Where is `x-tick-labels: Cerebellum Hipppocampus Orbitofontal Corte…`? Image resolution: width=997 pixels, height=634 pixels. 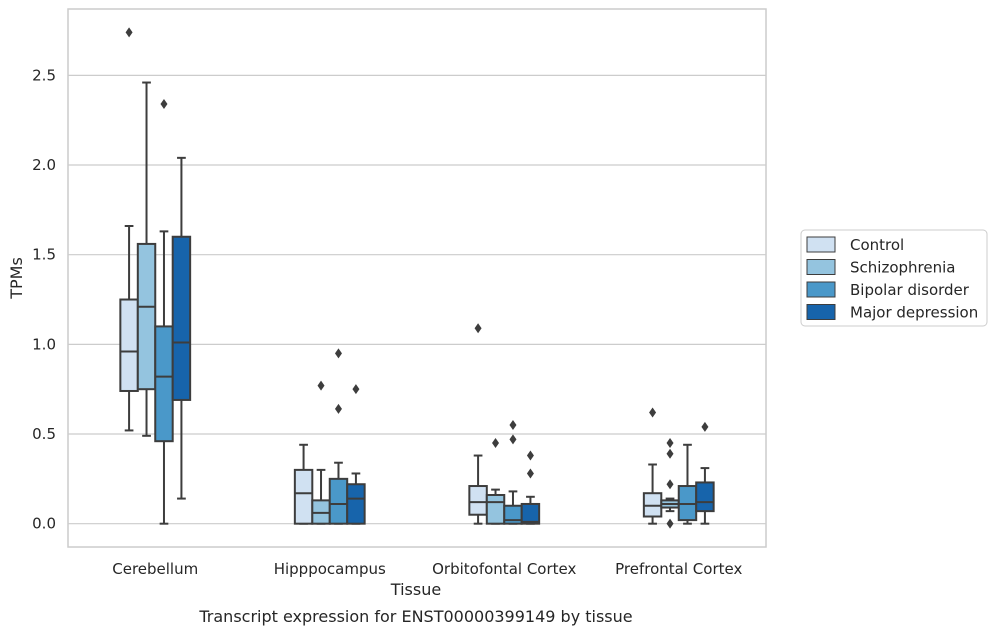
x-tick-labels: Cerebellum Hipppocampus Orbitofontal Corte… is located at coordinates (427, 569).